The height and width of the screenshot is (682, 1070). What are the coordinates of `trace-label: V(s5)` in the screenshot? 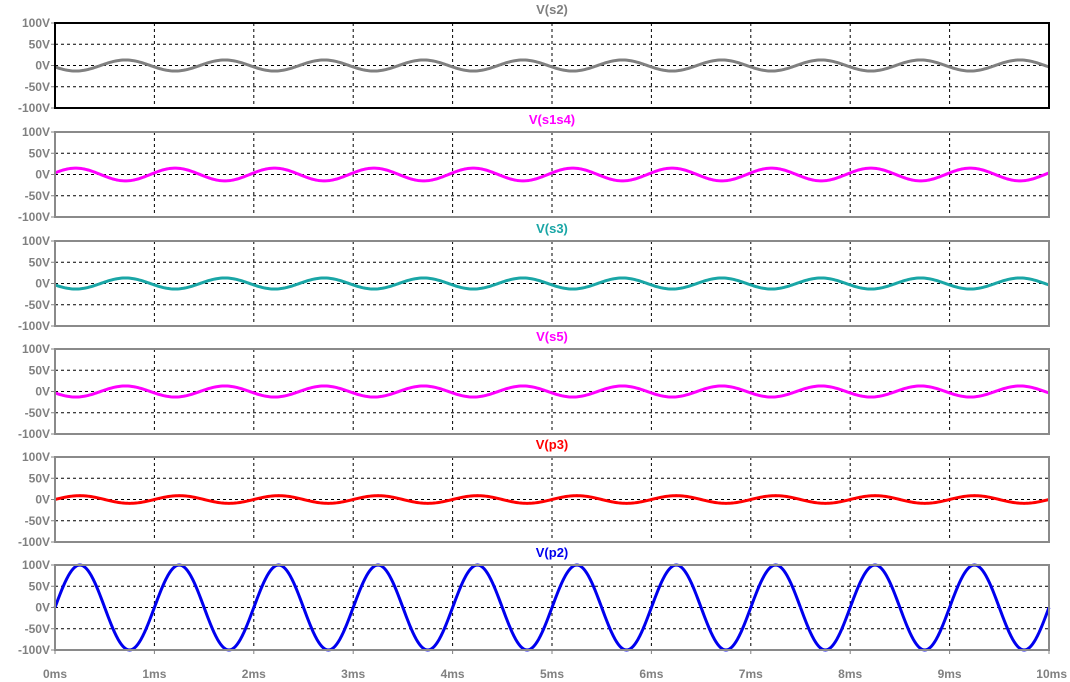 It's located at (552, 336).